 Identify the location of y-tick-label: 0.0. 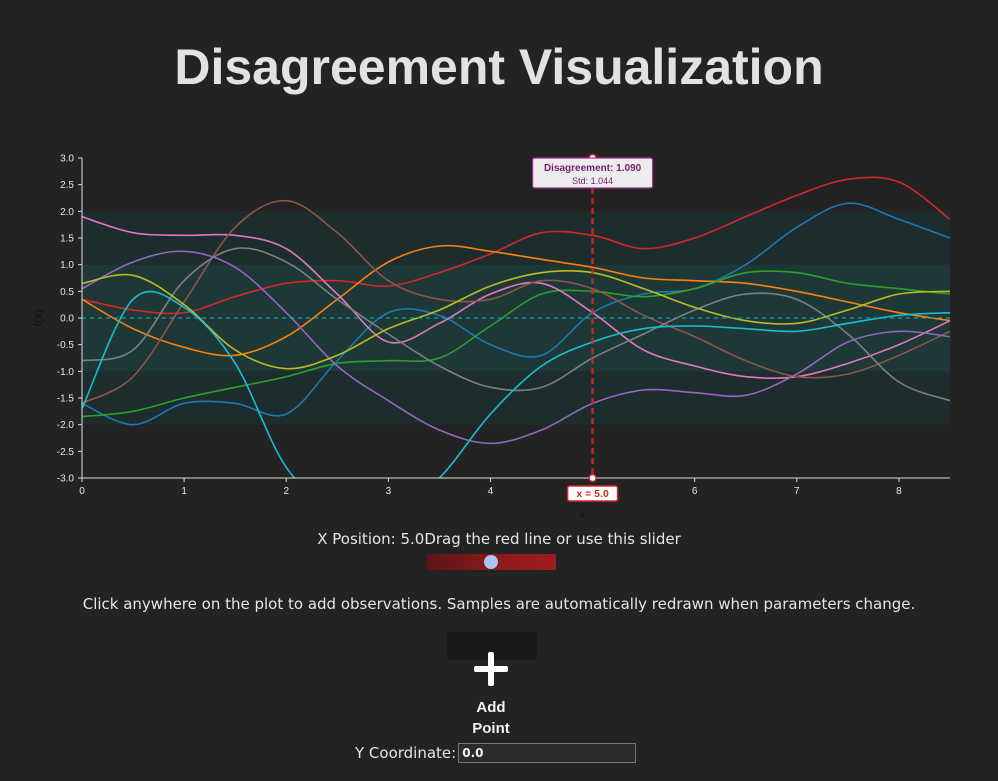
(67, 319).